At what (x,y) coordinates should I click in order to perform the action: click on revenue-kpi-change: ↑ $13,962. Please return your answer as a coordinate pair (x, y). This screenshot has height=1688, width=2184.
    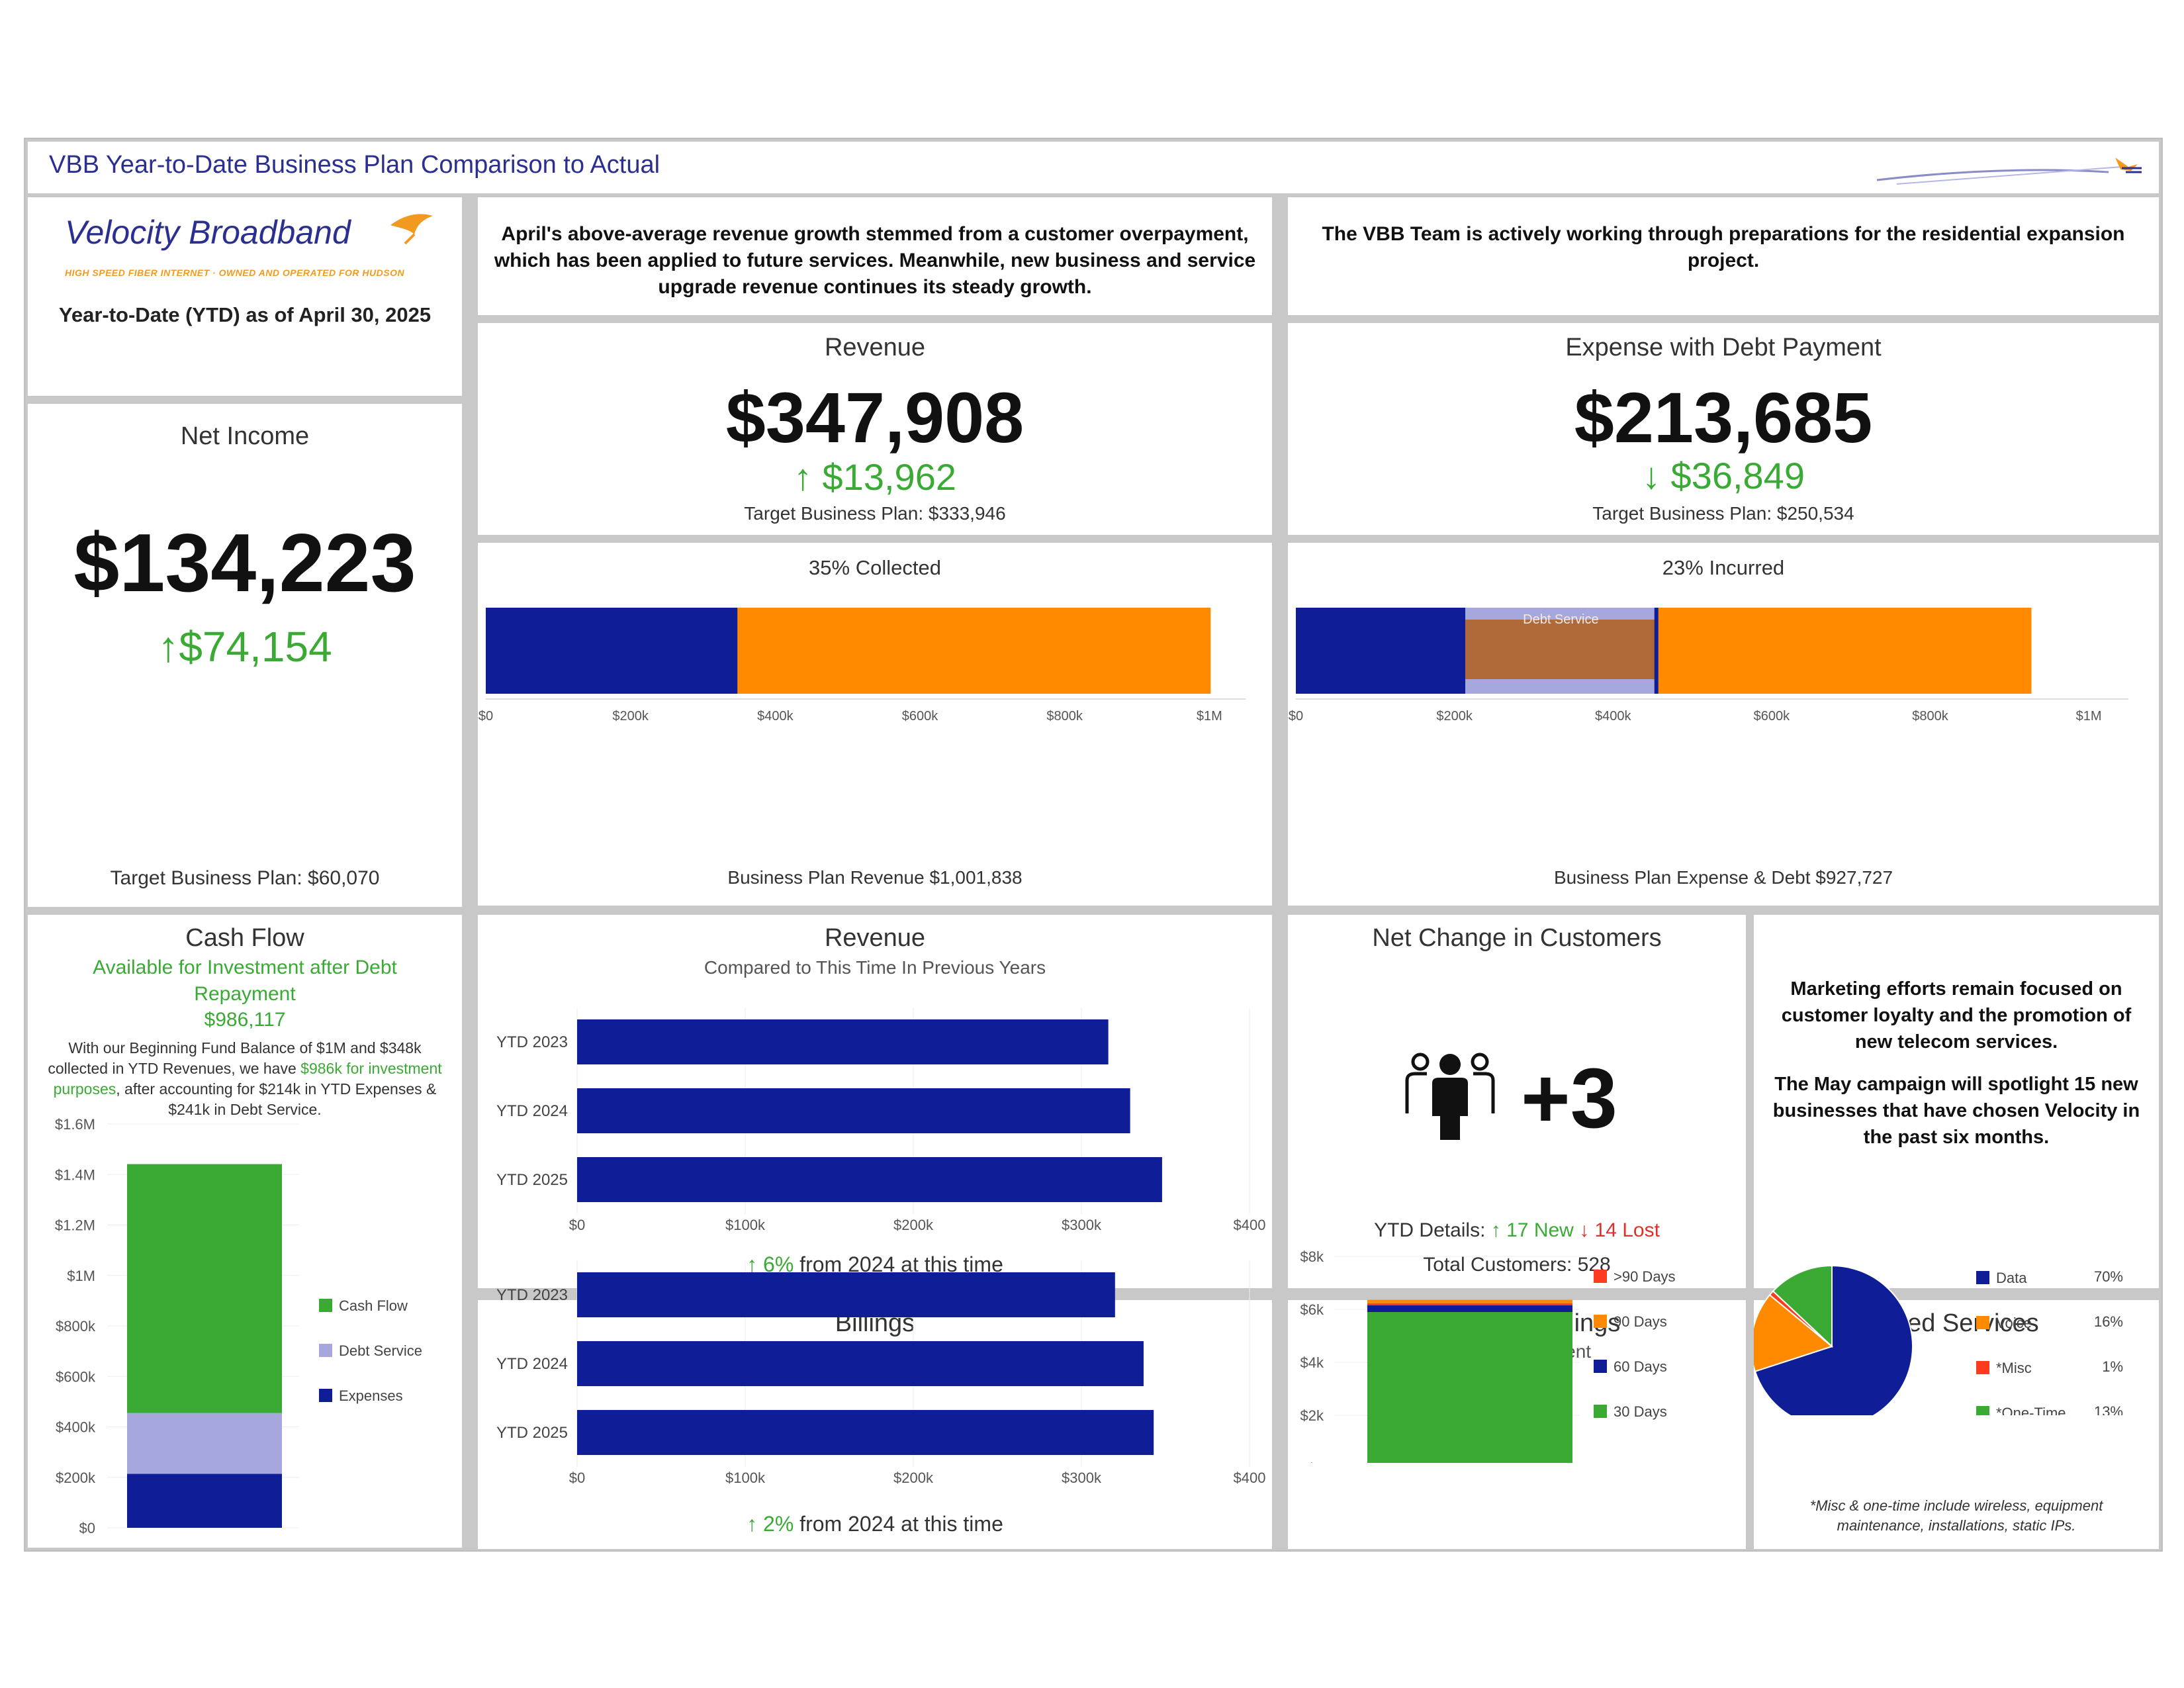
    Looking at the image, I should click on (875, 477).